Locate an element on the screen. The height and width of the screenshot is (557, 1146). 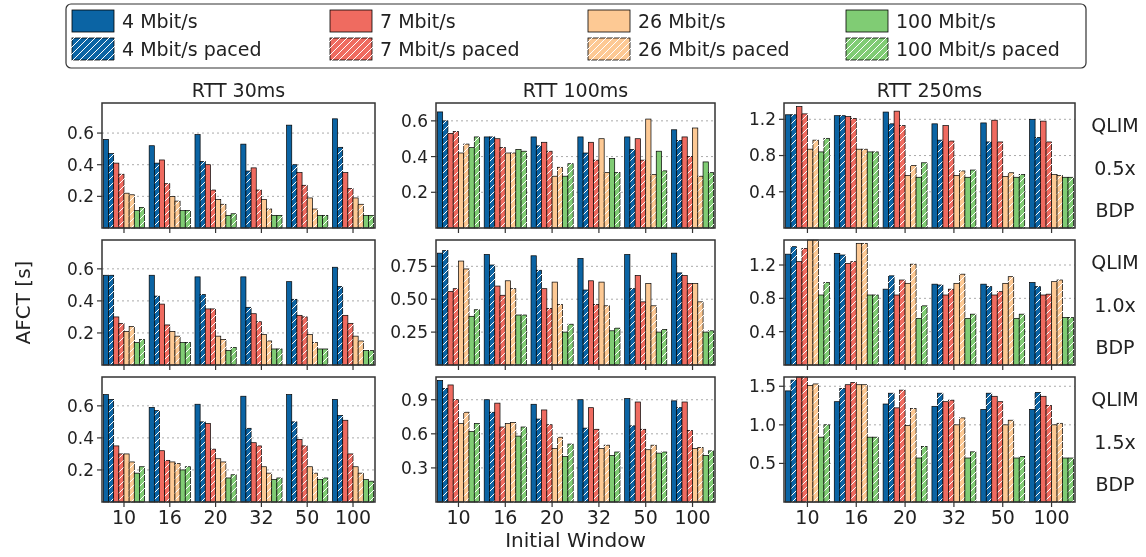
y-tick-label: 0.9 is located at coordinates (414, 399).